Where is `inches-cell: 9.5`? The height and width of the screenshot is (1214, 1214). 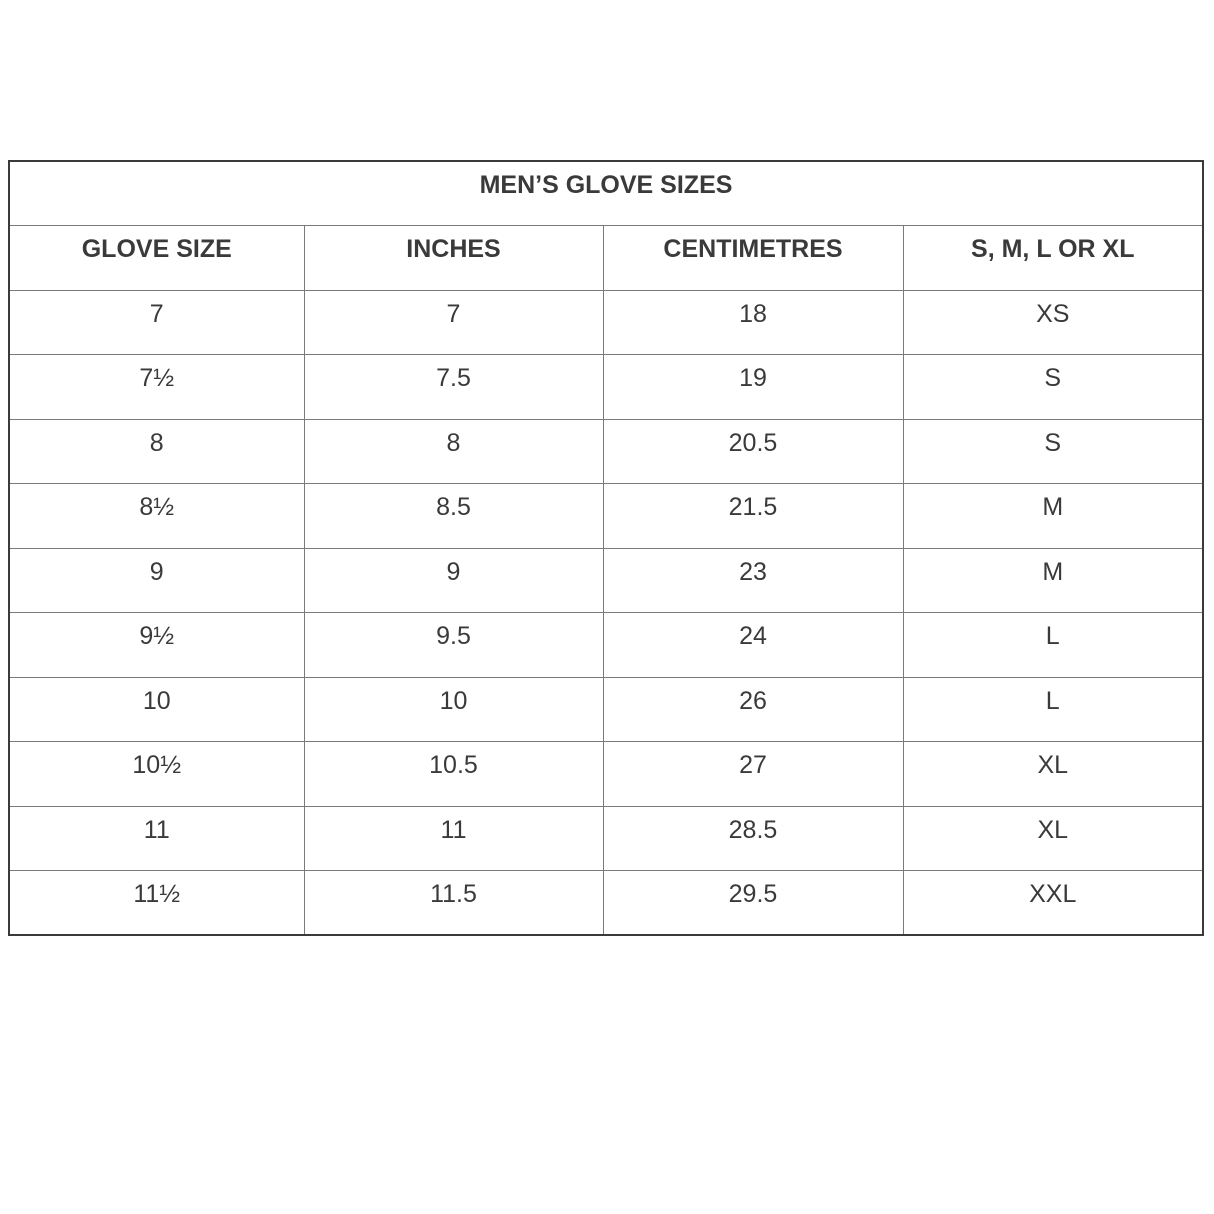
inches-cell: 9.5 is located at coordinates (453, 645).